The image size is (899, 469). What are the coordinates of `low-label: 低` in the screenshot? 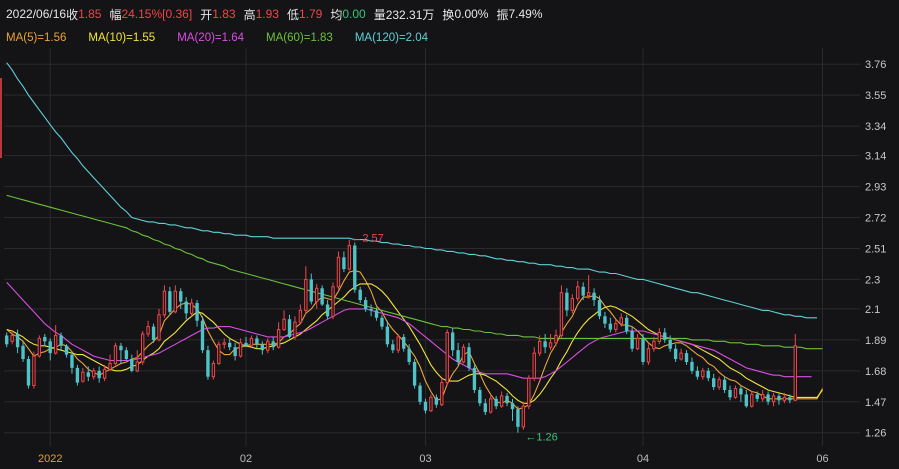 It's located at (292, 14).